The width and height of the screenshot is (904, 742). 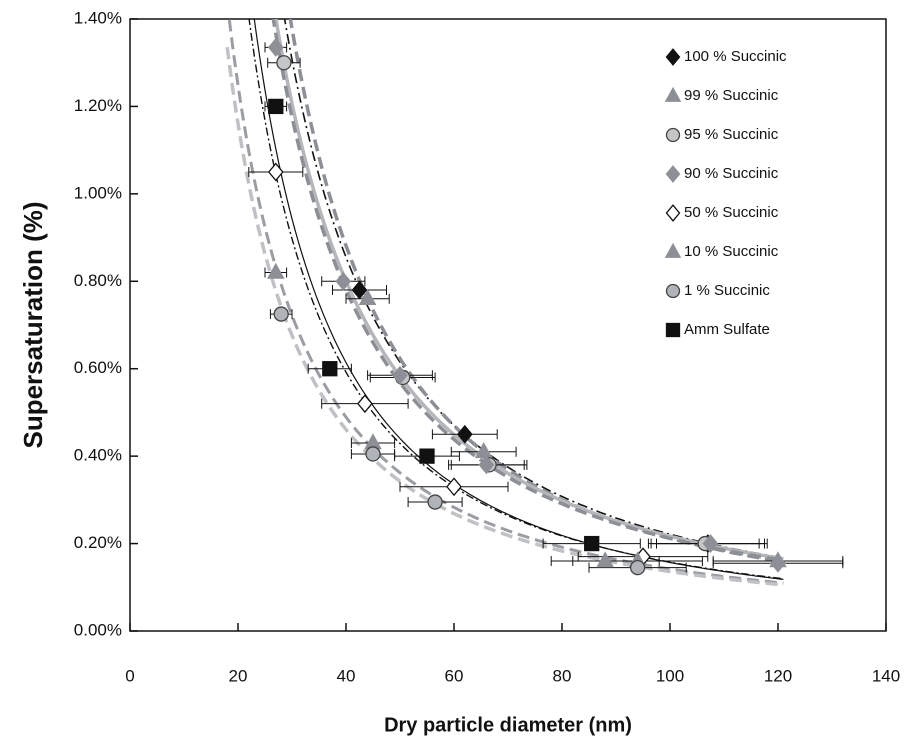 I want to click on legend-label: 10 % Succinic, so click(x=731, y=251).